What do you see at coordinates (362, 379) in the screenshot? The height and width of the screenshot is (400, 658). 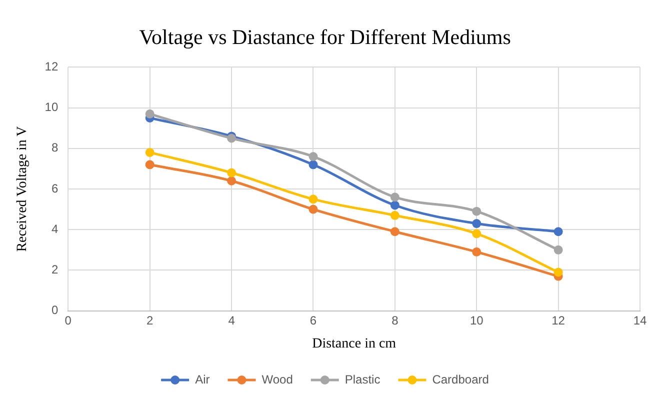 I see `legend-label: Plastic` at bounding box center [362, 379].